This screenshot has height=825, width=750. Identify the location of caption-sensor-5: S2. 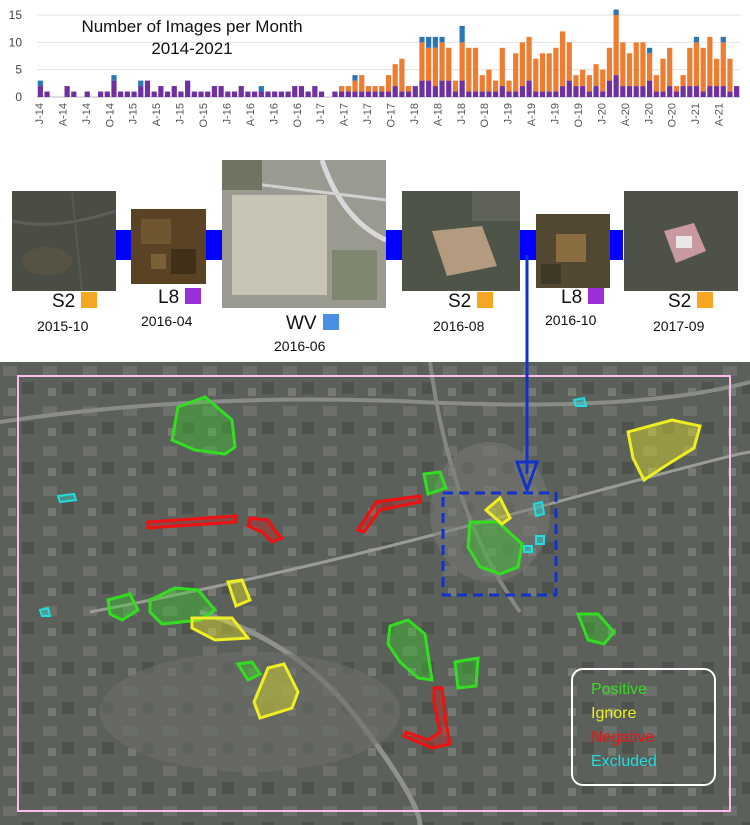
(691, 302).